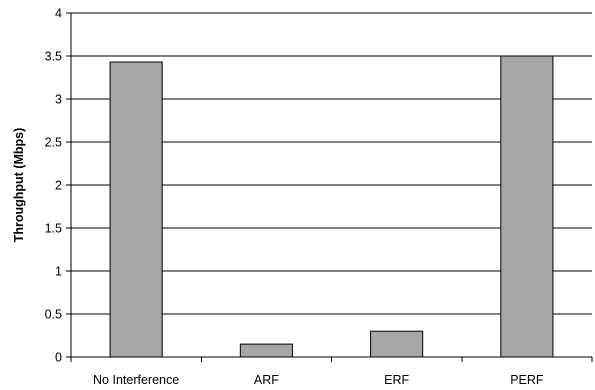 The image size is (595, 390). Describe the element at coordinates (53, 229) in the screenshot. I see `y-tick-label: 1.5` at that location.